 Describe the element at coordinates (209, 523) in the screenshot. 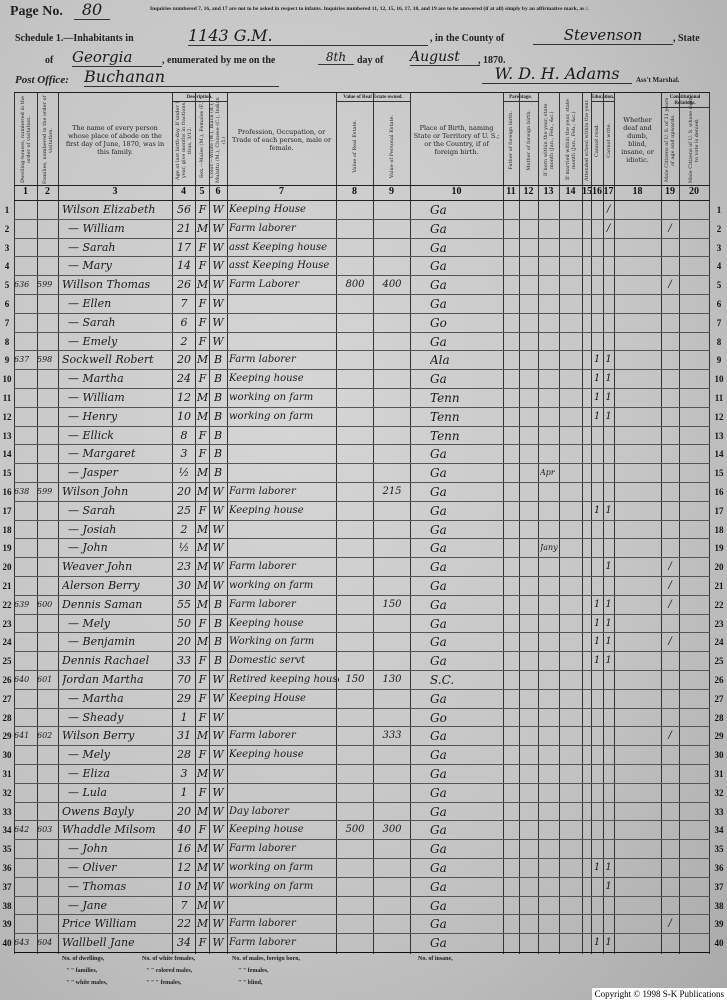

I see `column-rule` at that location.